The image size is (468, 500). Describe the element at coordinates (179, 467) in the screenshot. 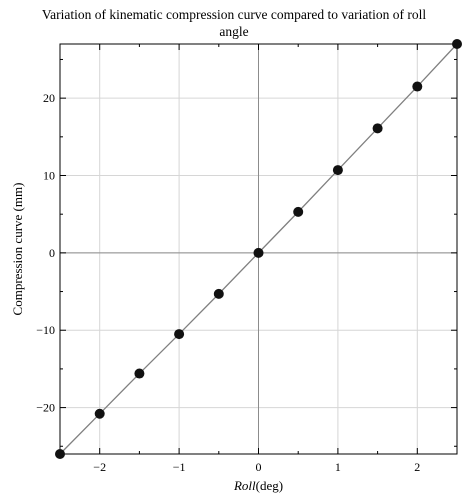

I see `x-tick-label: −1` at that location.